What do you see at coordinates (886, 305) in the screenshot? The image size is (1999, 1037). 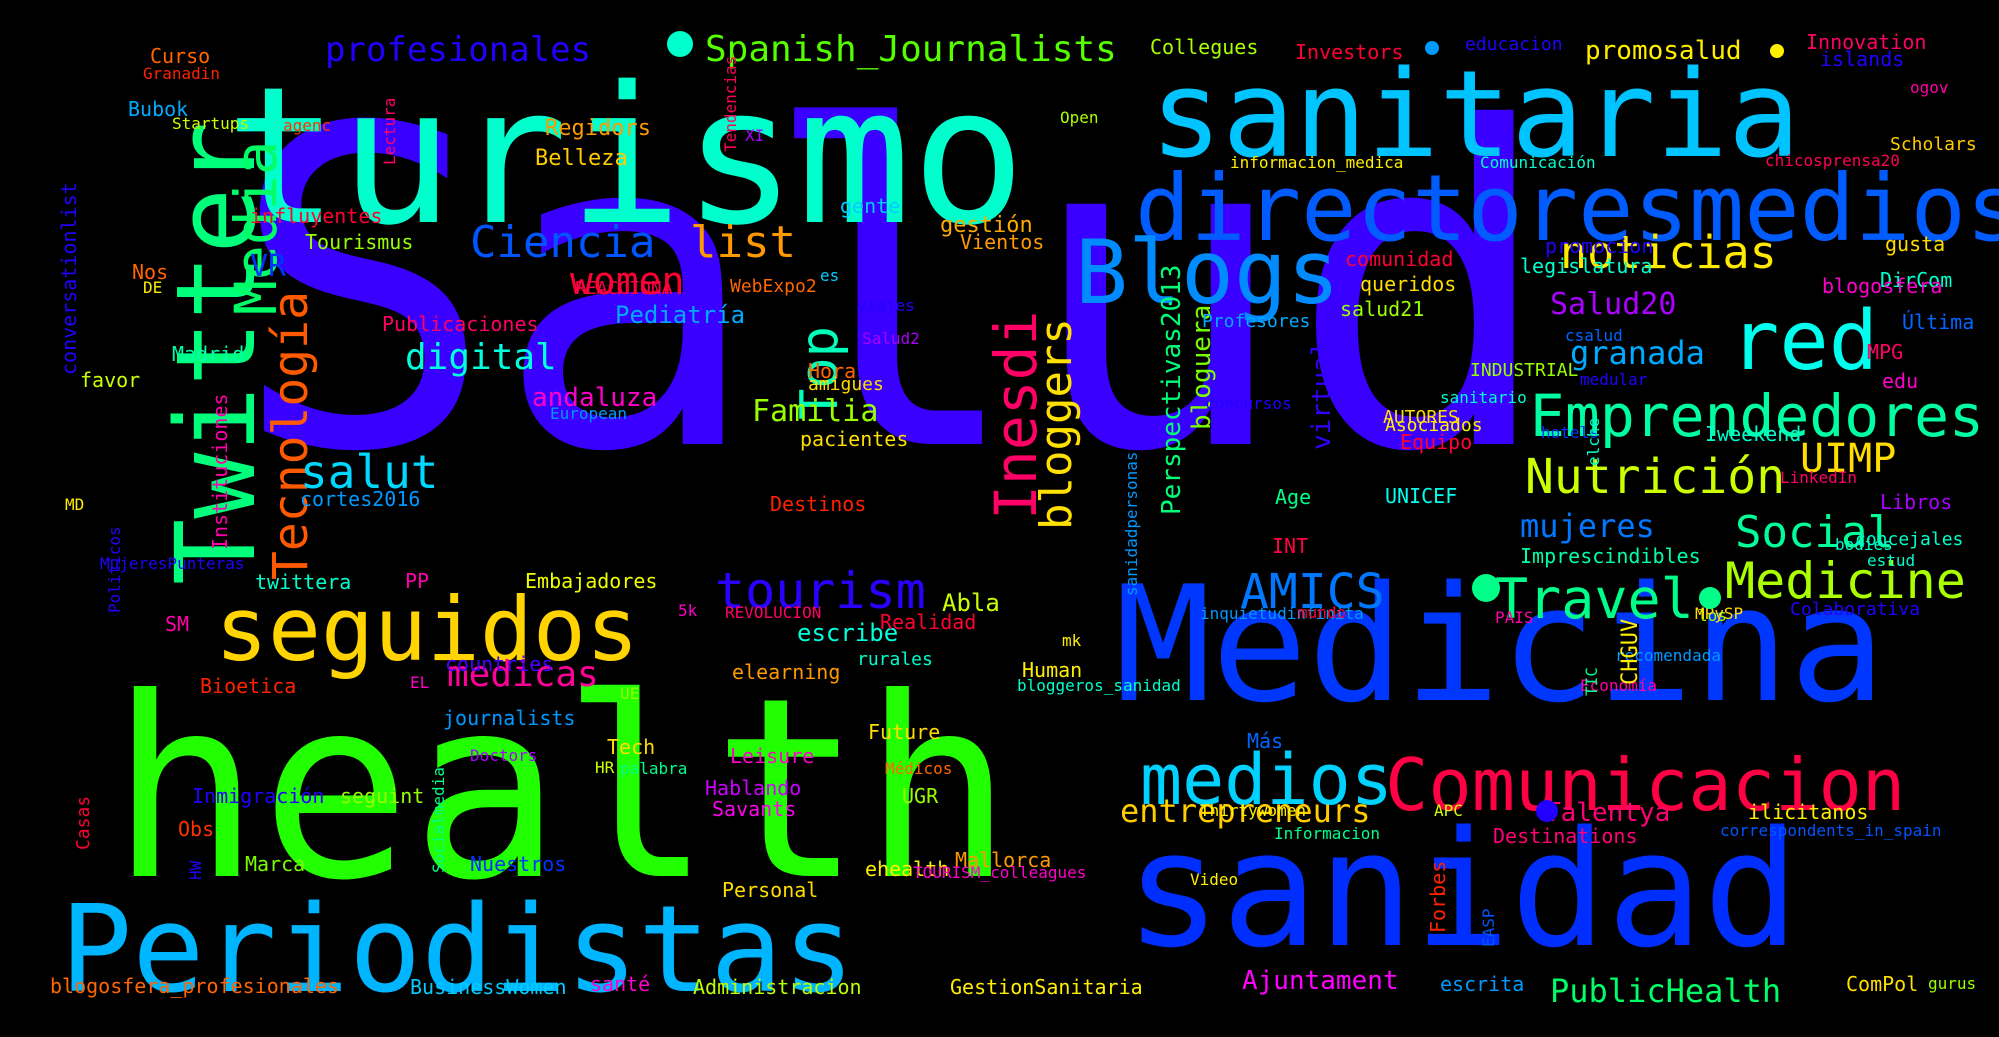 I see `word-viajes: viajes` at bounding box center [886, 305].